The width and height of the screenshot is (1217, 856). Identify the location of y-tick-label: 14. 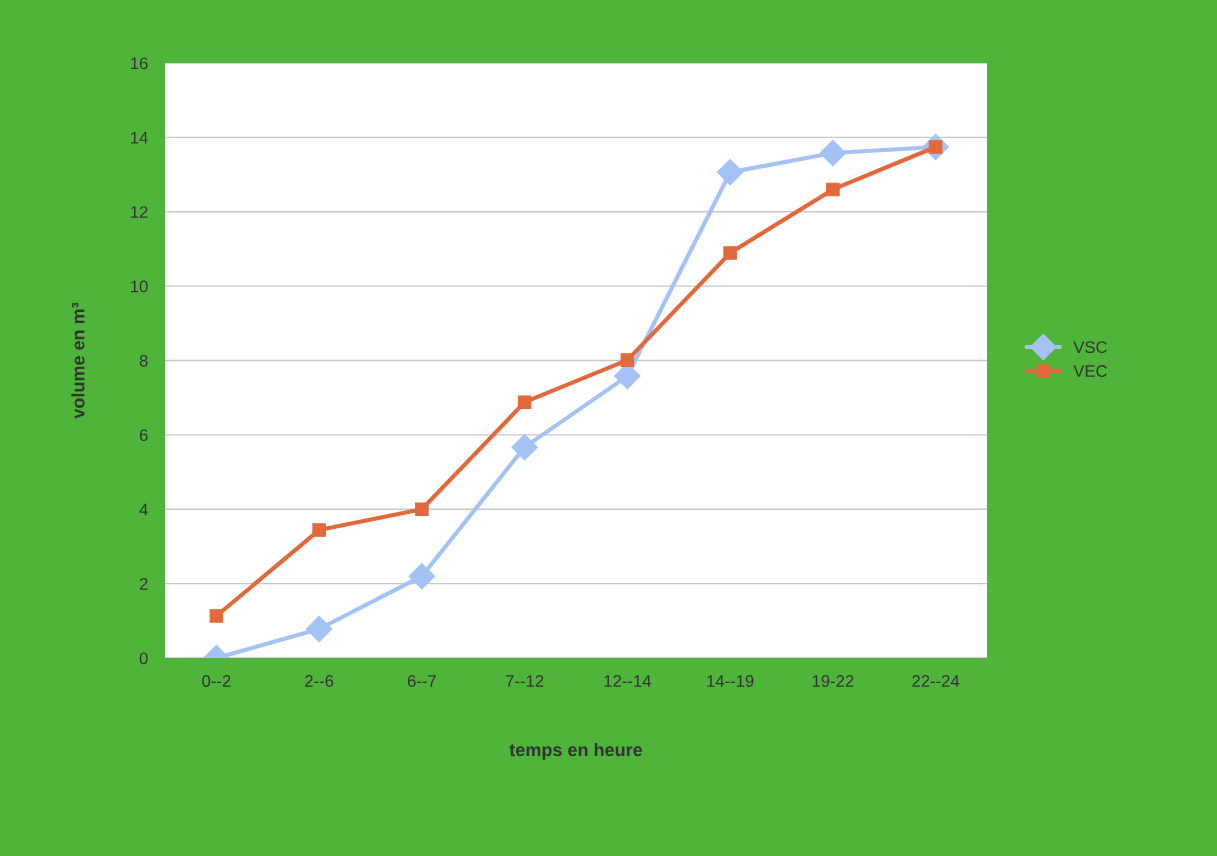
(139, 137).